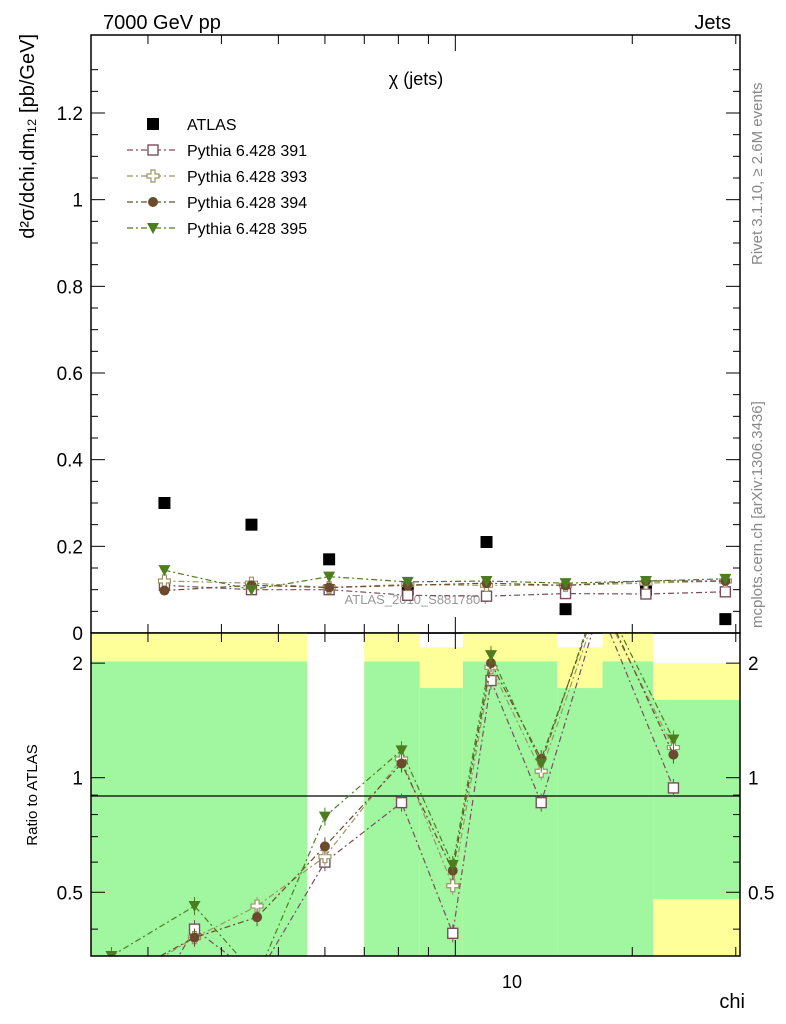 This screenshot has width=786, height=1024. I want to click on main-y-tick-label: 0, so click(77, 634).